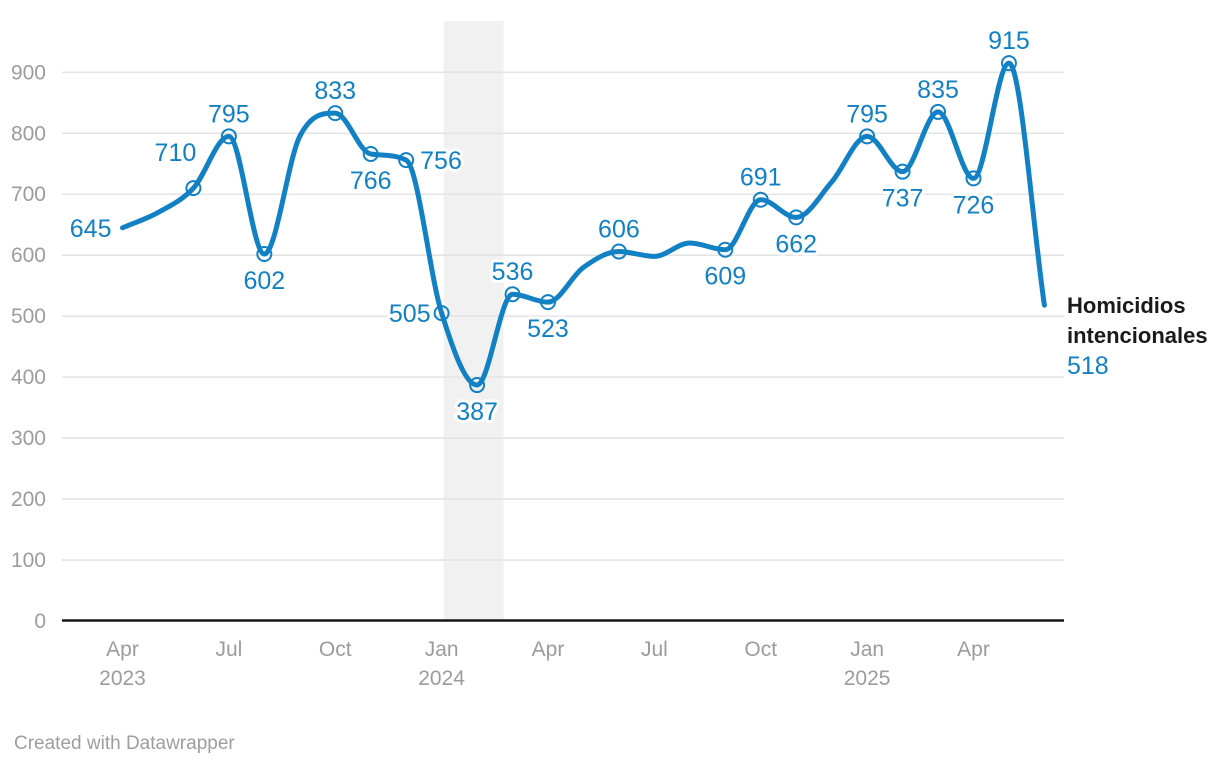  What do you see at coordinates (903, 199) in the screenshot?
I see `data-point-label: 737` at bounding box center [903, 199].